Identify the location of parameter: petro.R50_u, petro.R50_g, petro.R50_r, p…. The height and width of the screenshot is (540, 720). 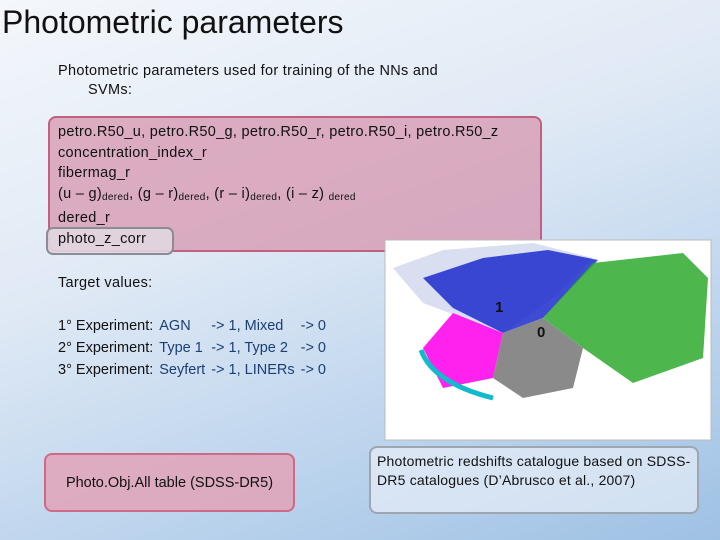
(278, 132).